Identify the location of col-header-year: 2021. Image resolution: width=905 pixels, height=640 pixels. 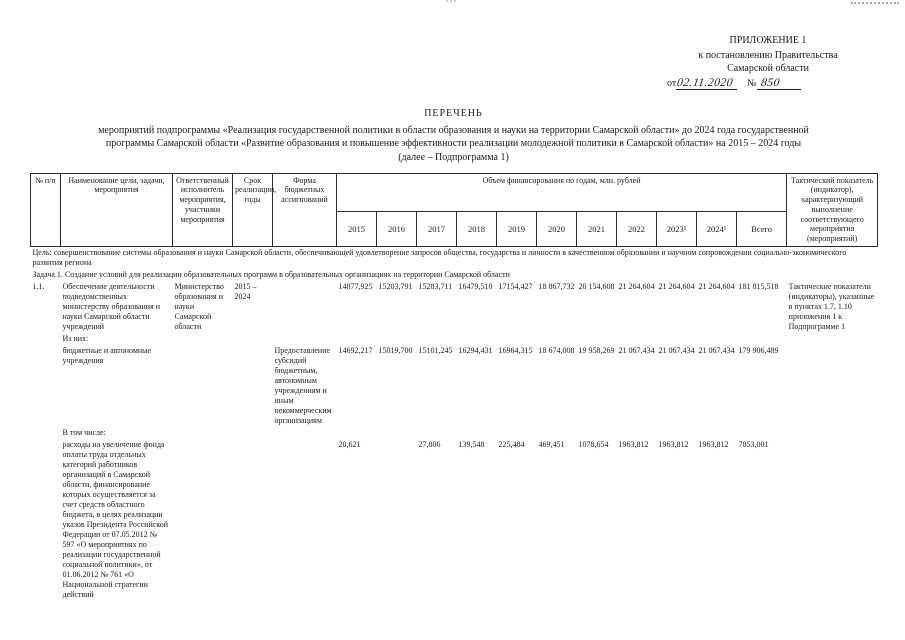
(596, 229).